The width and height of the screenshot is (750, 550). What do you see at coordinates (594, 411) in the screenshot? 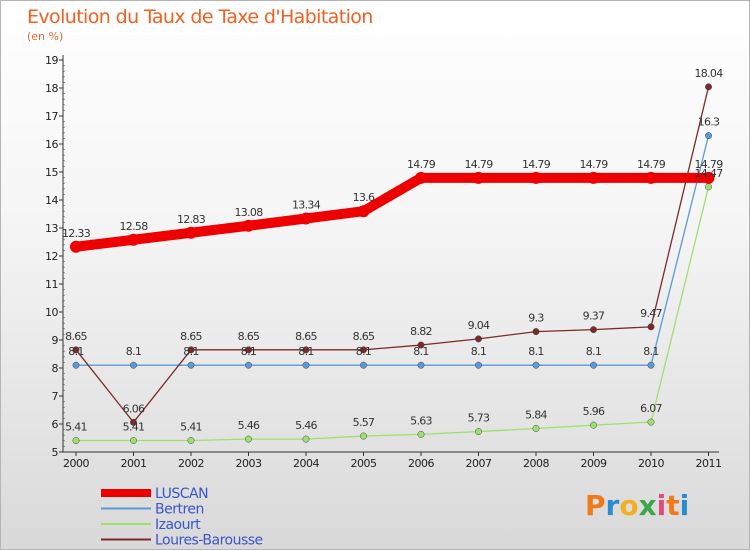
I see `data-label: 5.96` at bounding box center [594, 411].